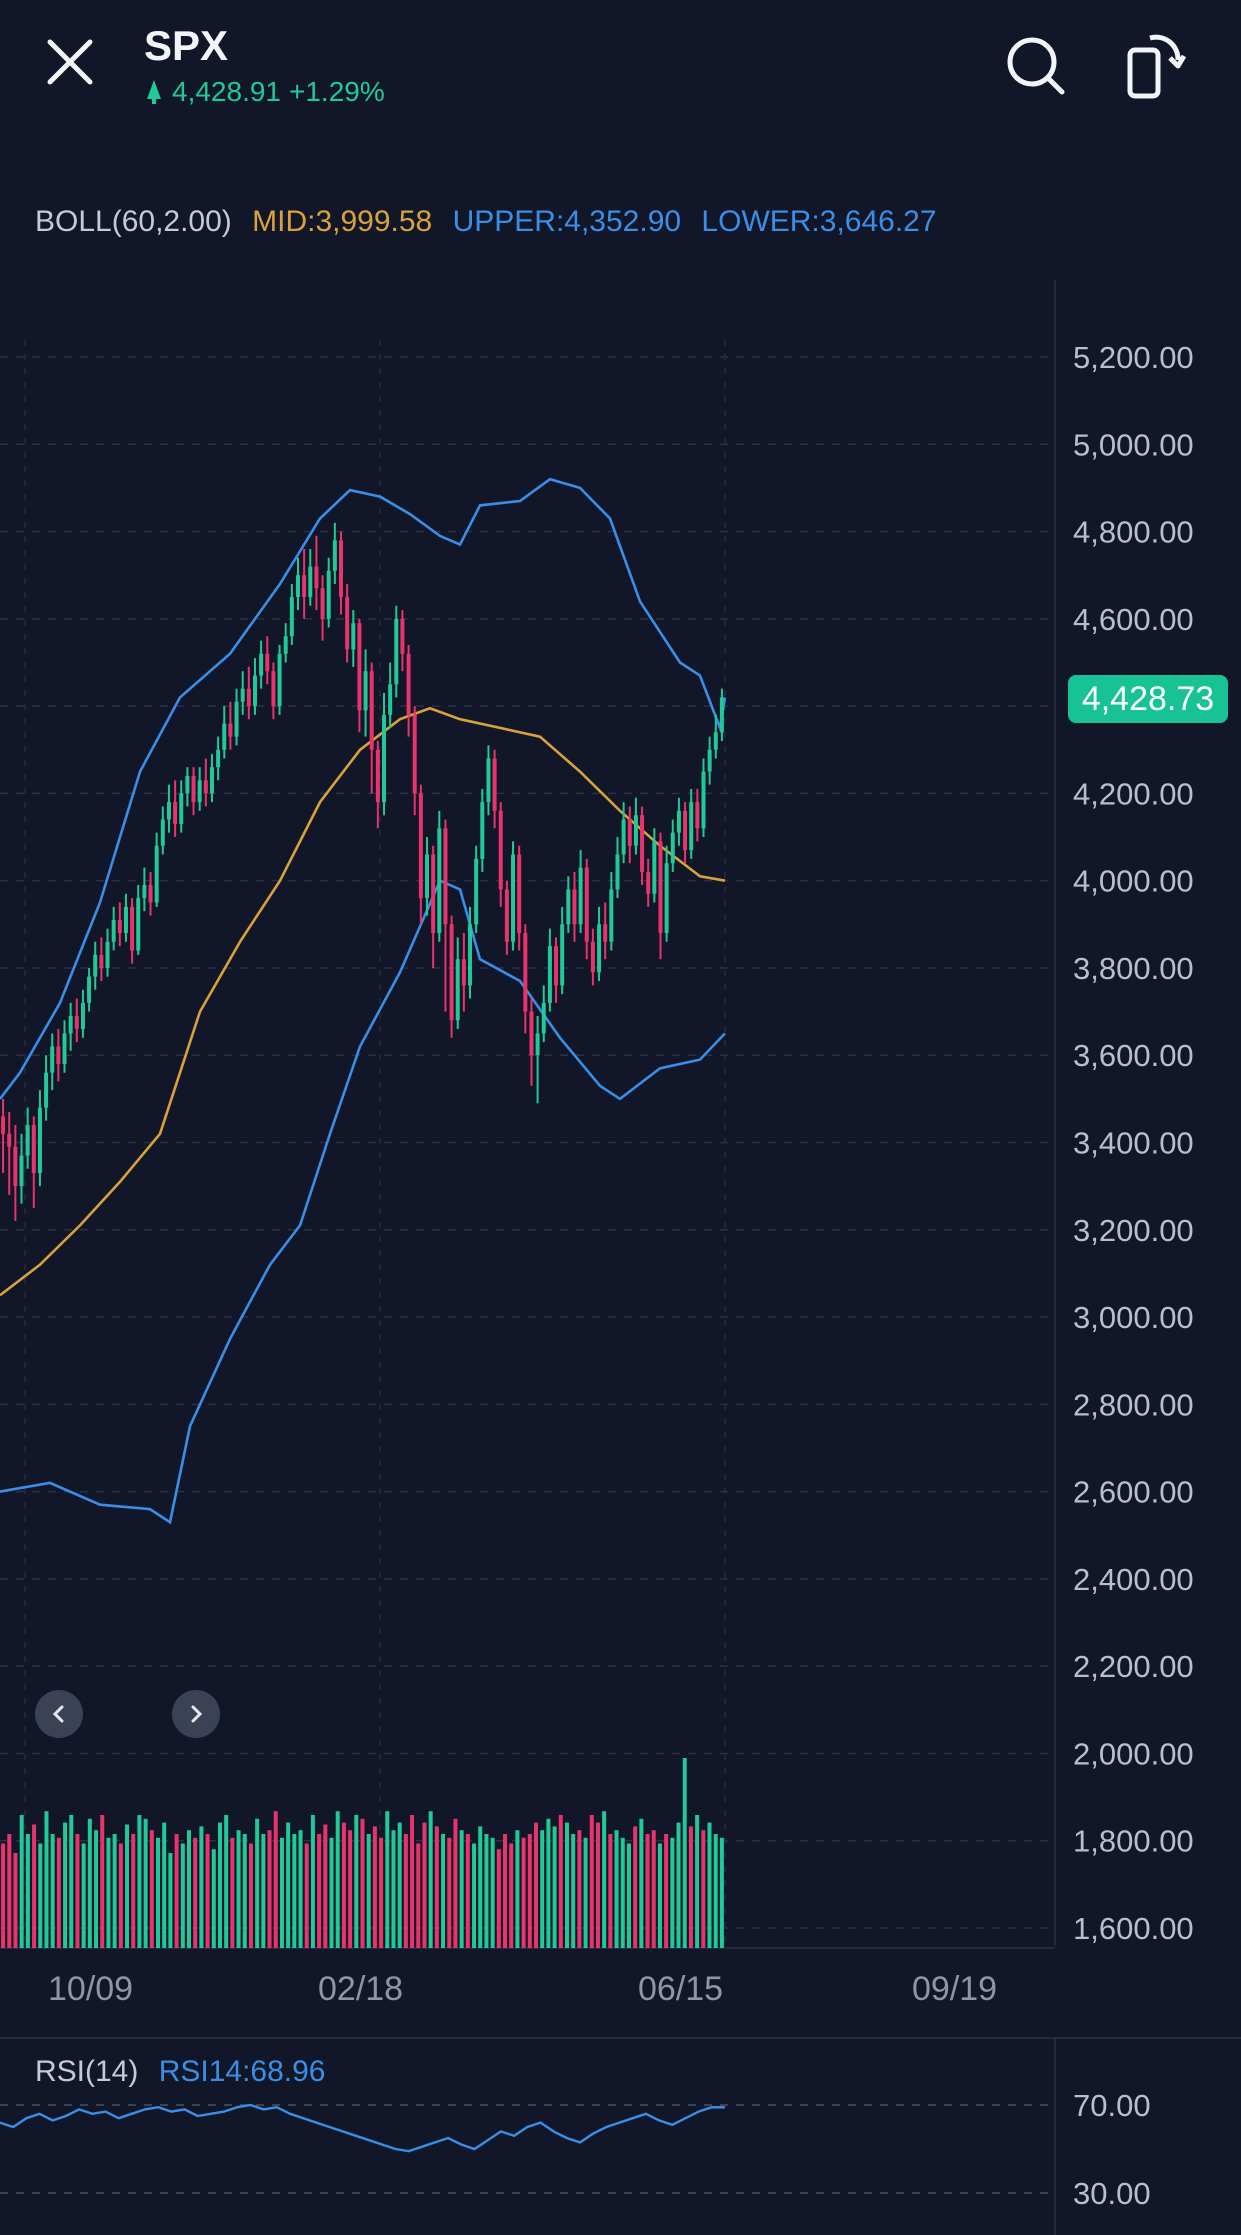  Describe the element at coordinates (1035, 65) in the screenshot. I see `search-button` at that location.